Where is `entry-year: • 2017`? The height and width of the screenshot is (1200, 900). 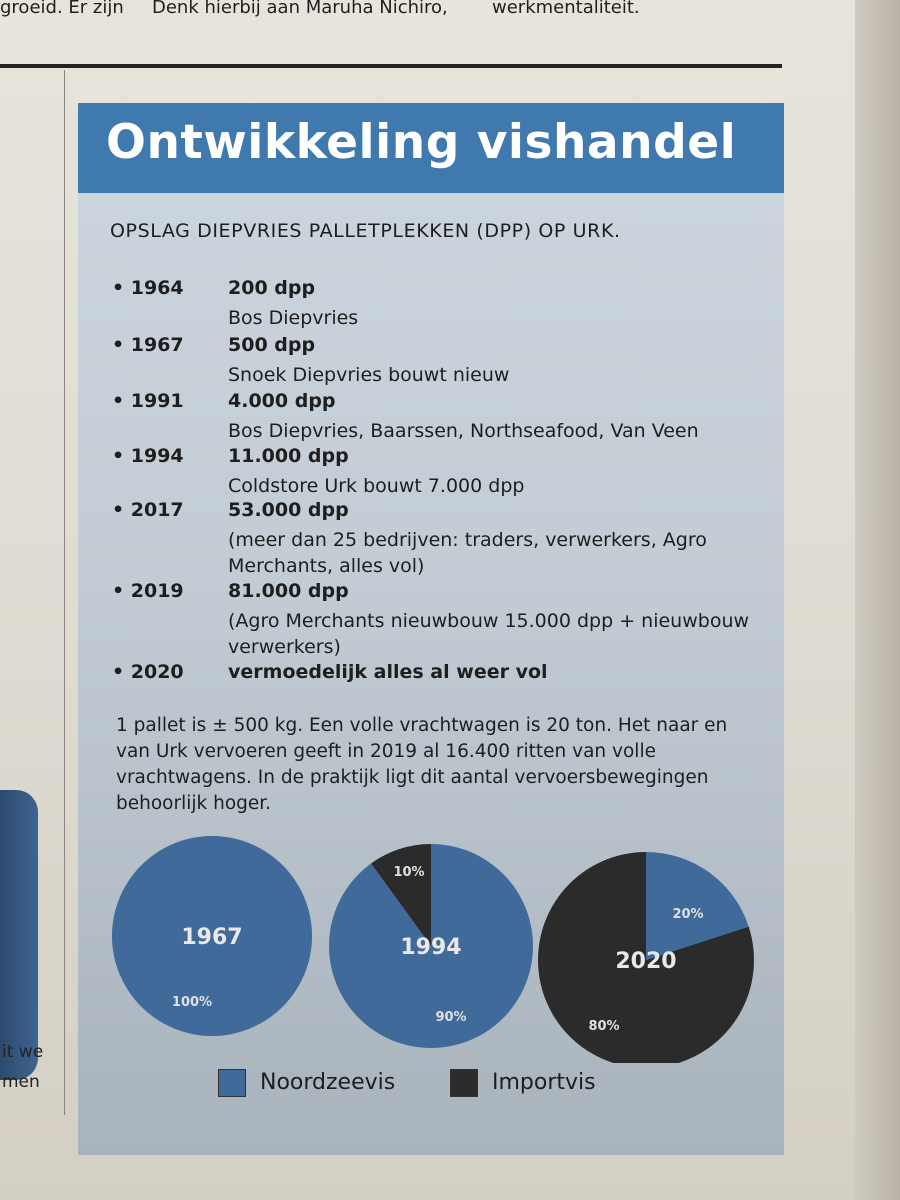
entry-year: • 2017 is located at coordinates (148, 510).